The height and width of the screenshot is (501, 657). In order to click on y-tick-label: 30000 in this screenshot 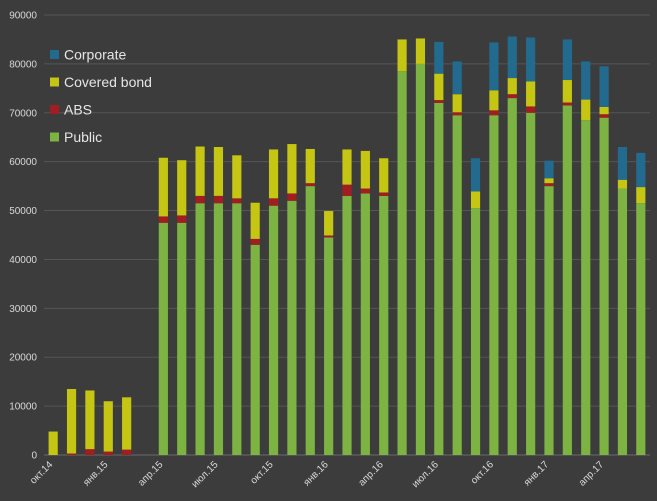, I will do `click(23, 309)`.